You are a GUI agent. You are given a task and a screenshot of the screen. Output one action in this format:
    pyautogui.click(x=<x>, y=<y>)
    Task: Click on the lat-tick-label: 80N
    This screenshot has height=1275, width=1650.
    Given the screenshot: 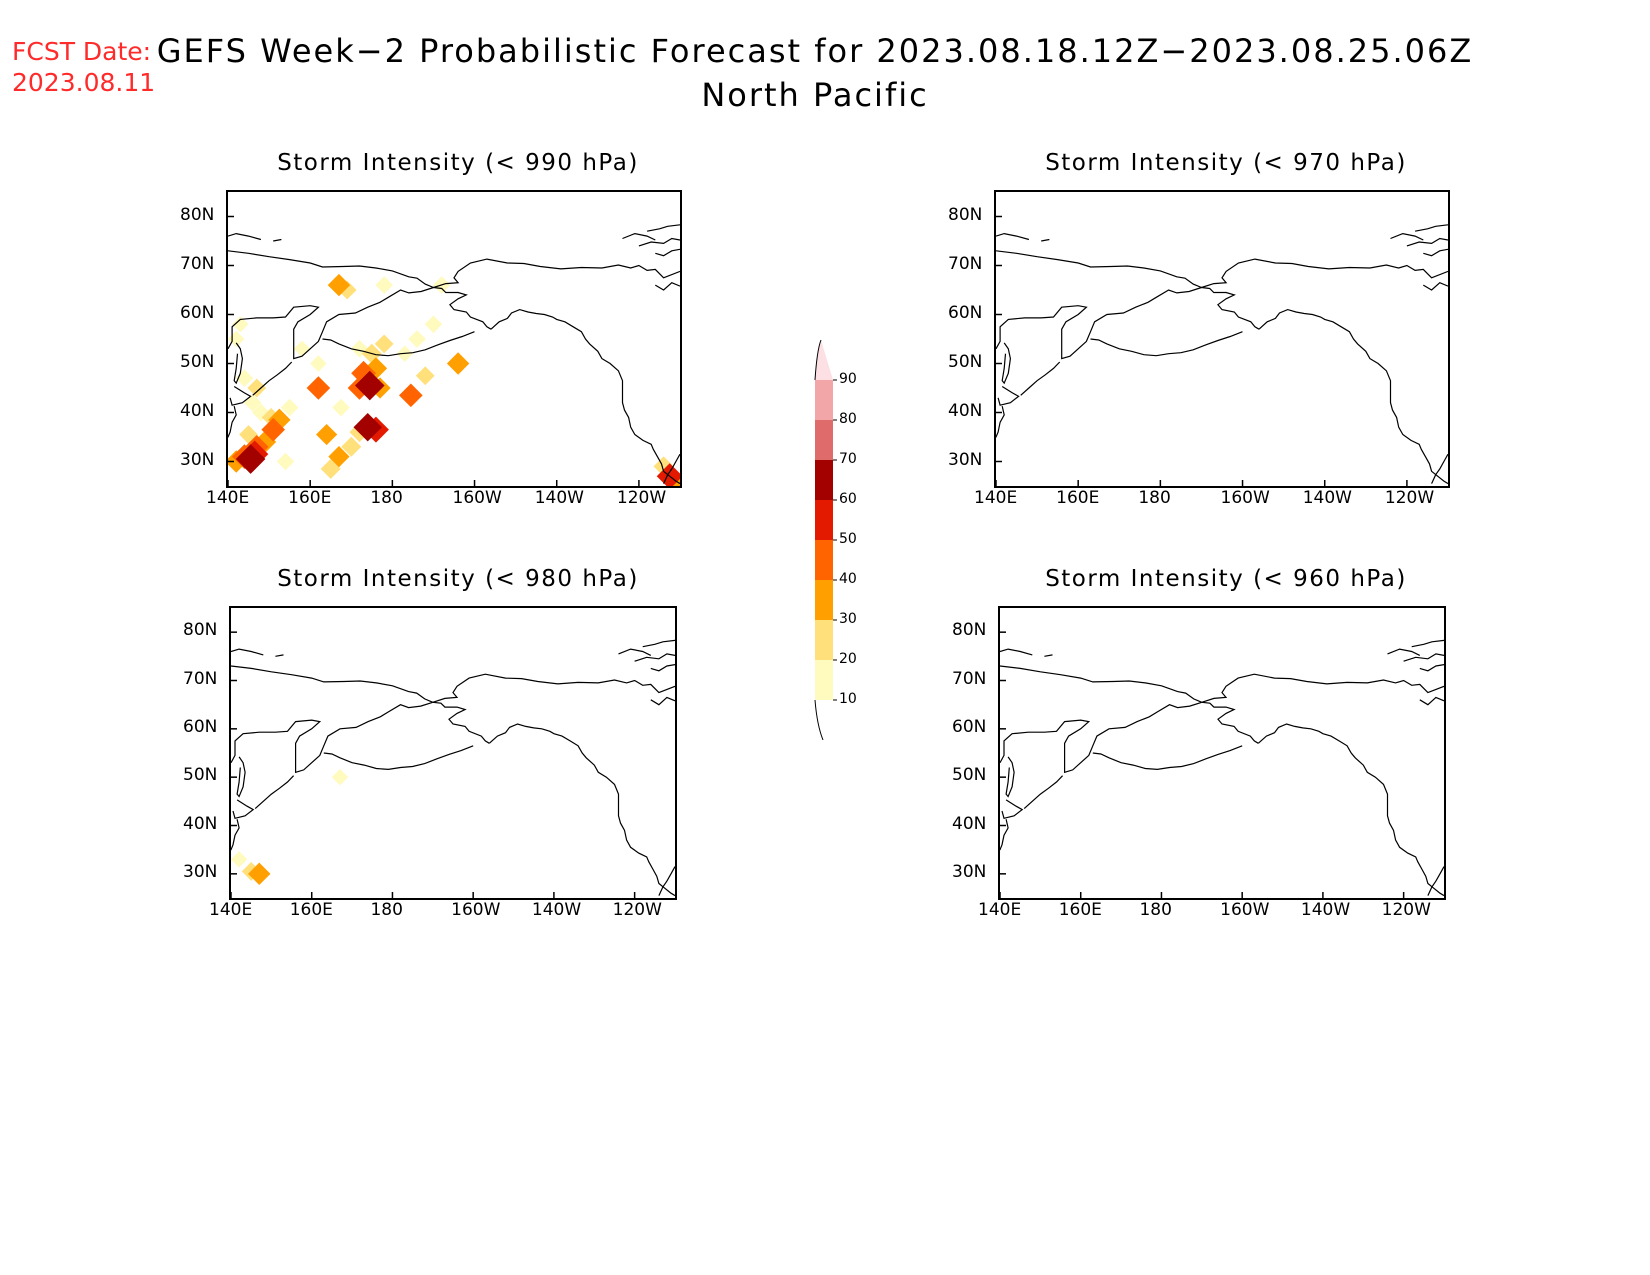 What is the action you would take?
    pyautogui.click(x=965, y=214)
    